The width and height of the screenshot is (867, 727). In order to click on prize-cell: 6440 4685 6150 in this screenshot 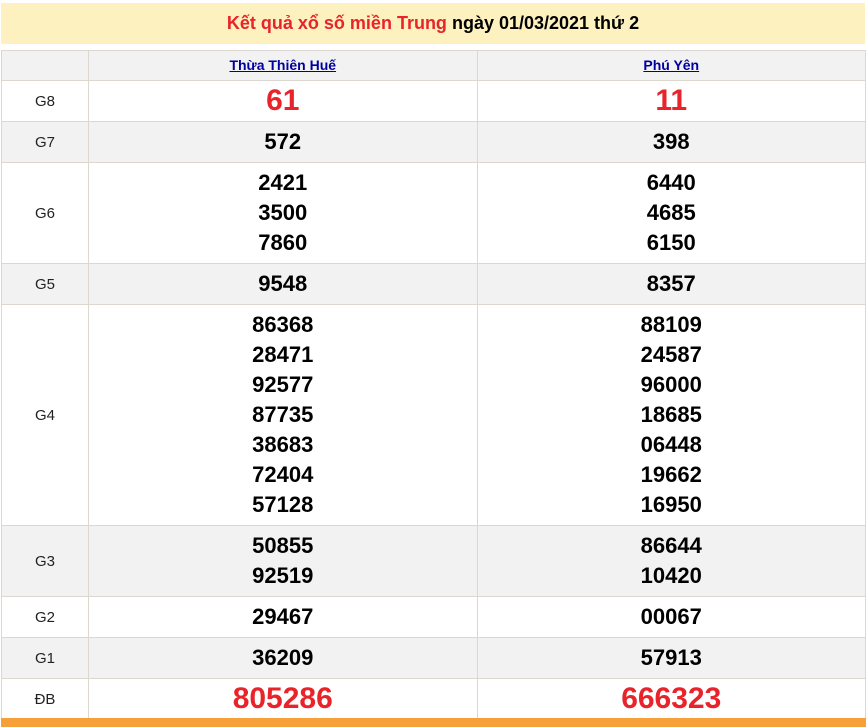, I will do `click(671, 213)`.